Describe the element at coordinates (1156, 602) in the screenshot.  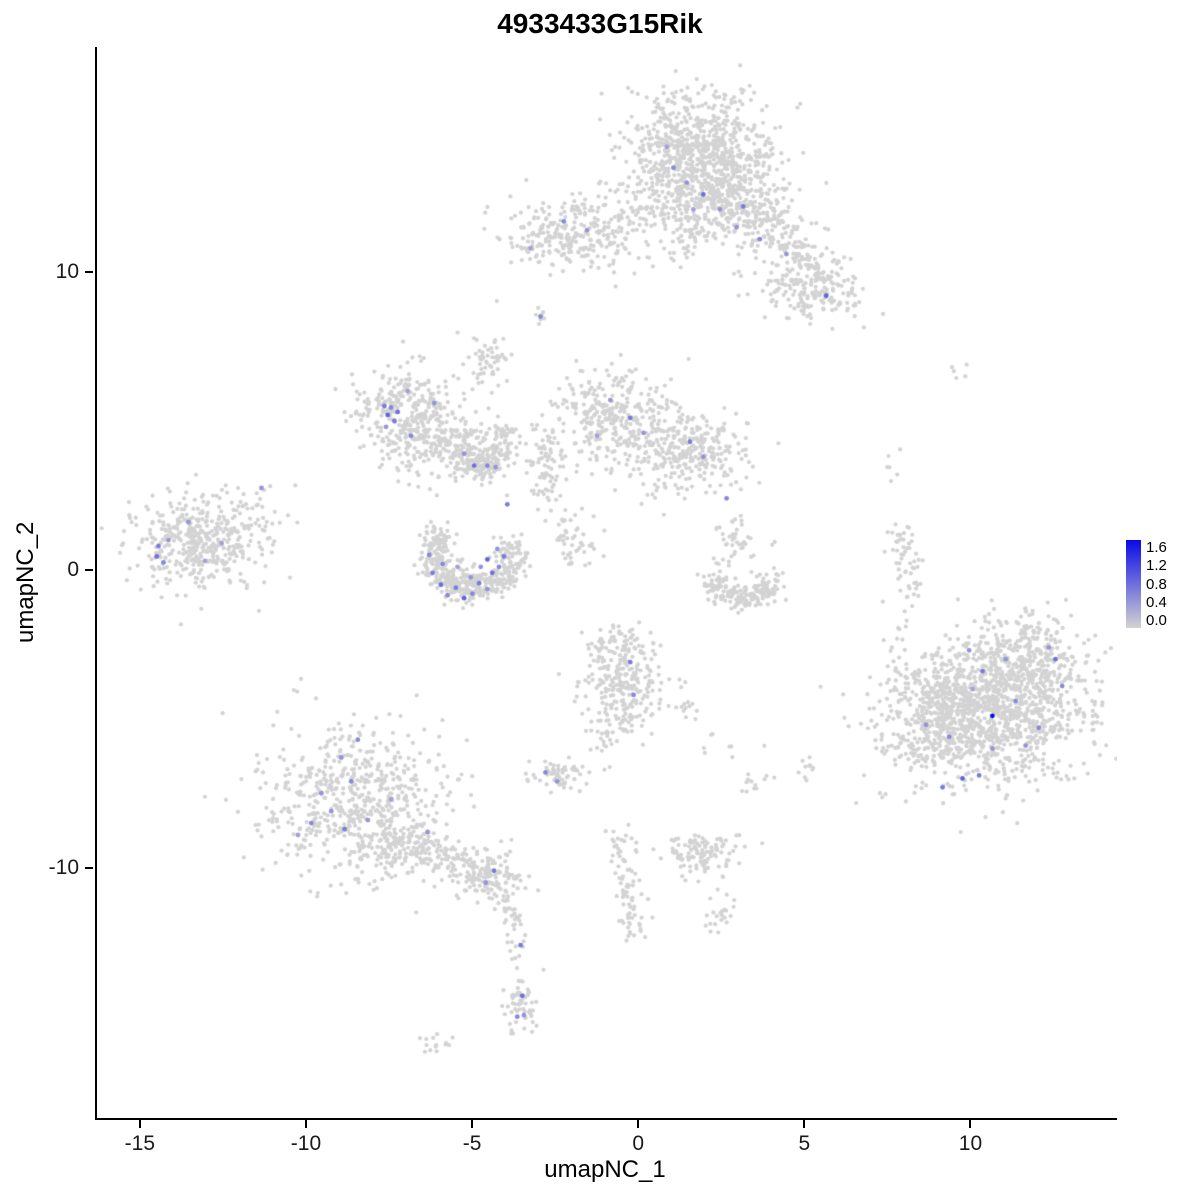
I see `legend-tick-label: 0.4` at that location.